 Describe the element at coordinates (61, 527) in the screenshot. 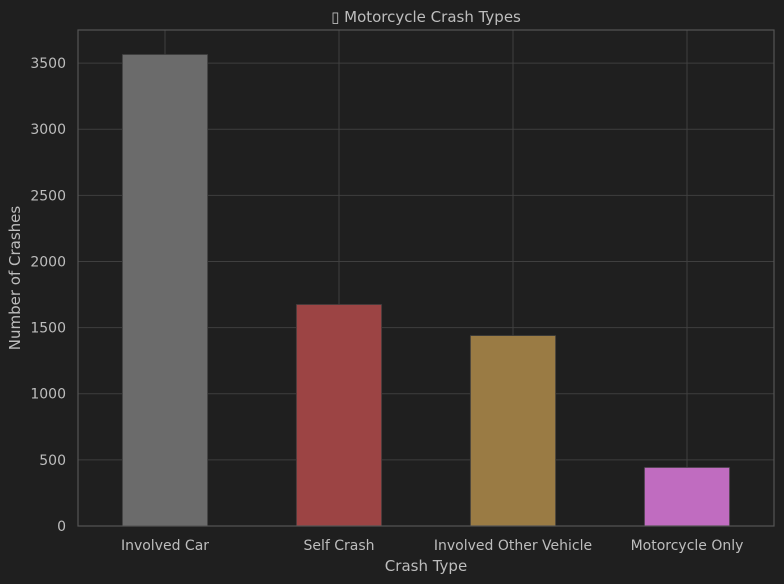

I see `y-tick-label: 0` at that location.